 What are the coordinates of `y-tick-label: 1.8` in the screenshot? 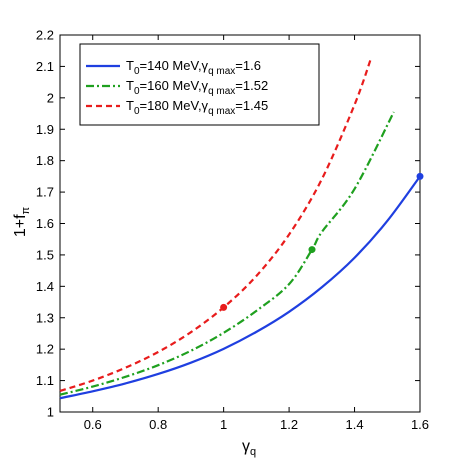 It's located at (45, 160).